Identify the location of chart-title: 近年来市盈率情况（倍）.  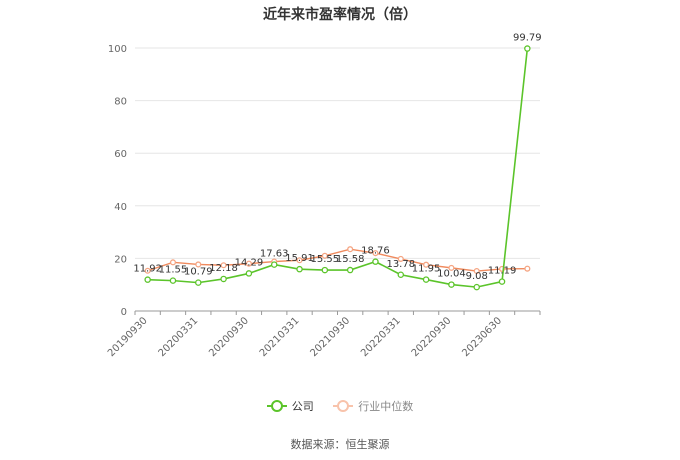
(340, 15).